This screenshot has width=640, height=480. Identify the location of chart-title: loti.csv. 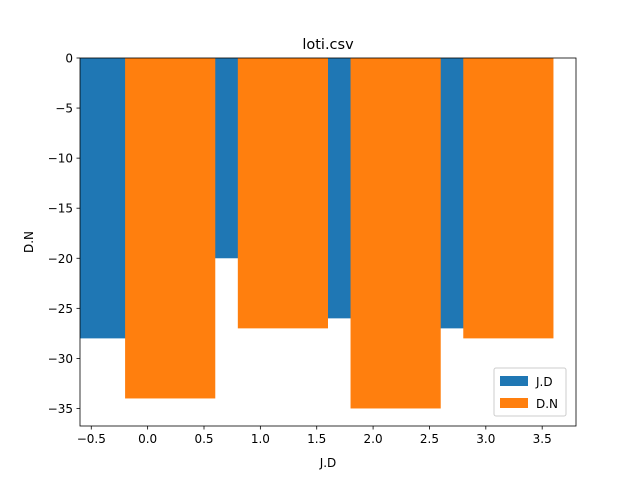
(328, 45).